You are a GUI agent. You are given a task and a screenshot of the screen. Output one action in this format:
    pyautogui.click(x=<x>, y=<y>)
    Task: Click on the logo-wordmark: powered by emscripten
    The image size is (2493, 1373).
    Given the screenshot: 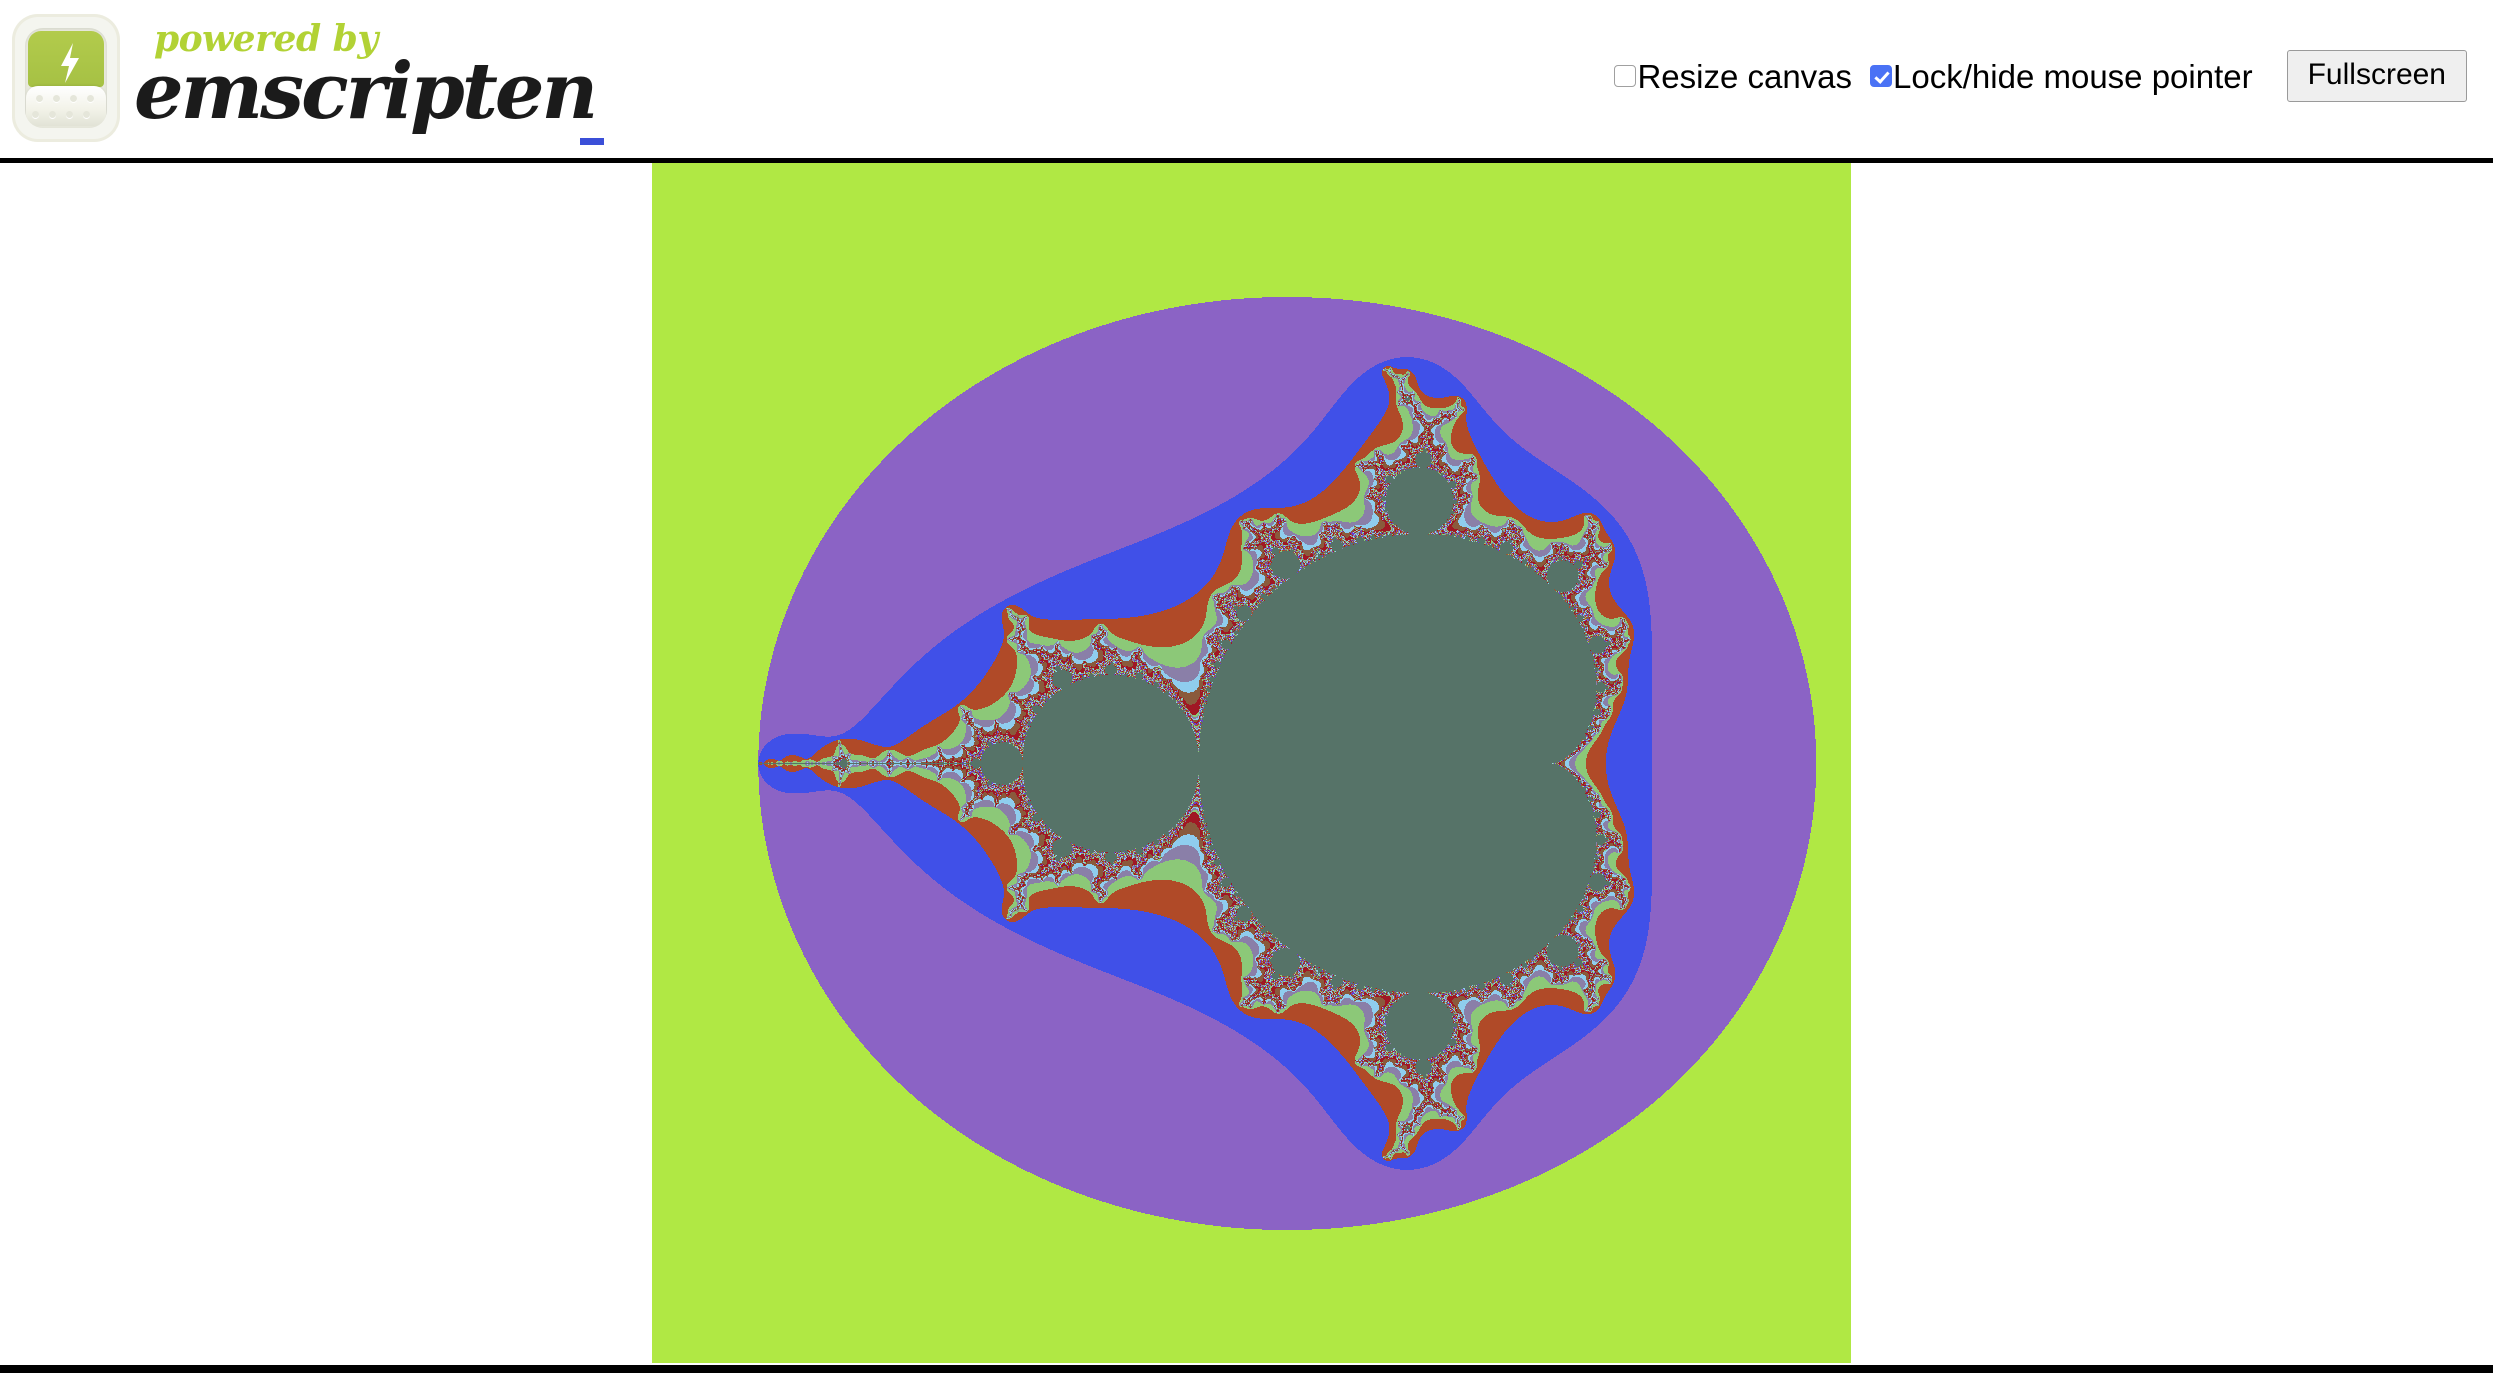 What is the action you would take?
    pyautogui.click(x=366, y=75)
    